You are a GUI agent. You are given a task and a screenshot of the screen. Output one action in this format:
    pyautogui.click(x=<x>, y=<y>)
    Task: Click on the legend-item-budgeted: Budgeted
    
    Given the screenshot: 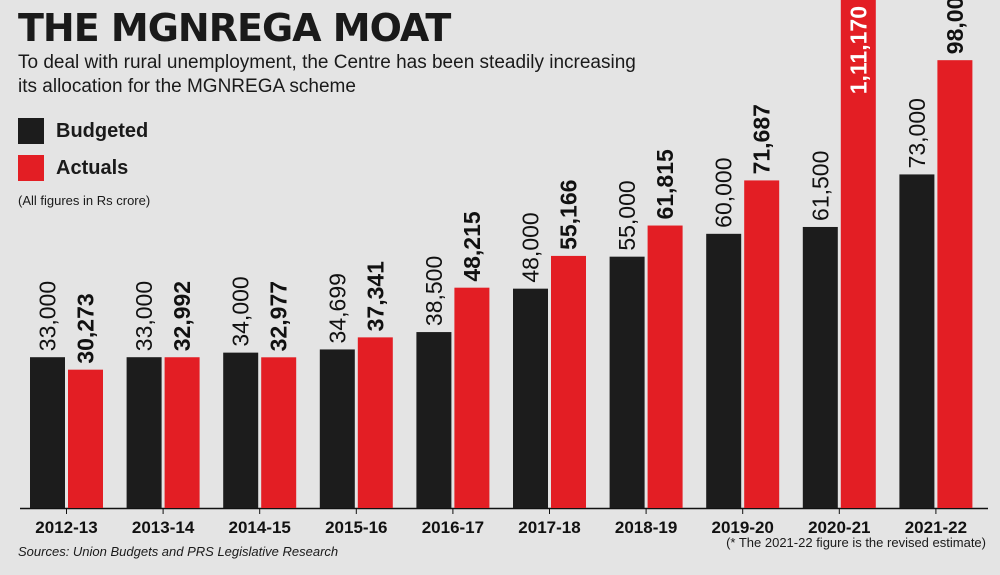 What is the action you would take?
    pyautogui.click(x=83, y=131)
    